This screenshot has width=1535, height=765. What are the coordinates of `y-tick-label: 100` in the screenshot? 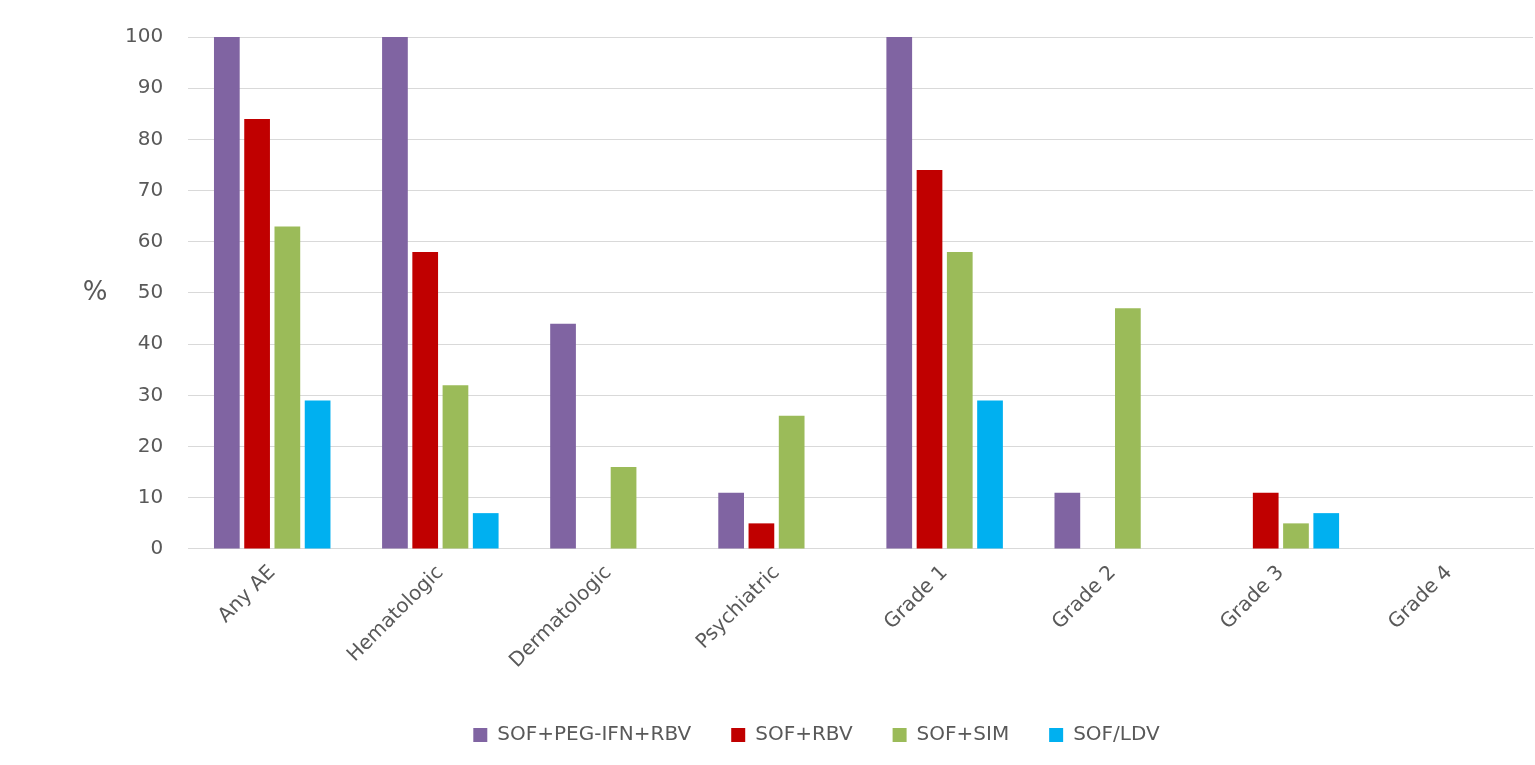 It's located at (144, 35).